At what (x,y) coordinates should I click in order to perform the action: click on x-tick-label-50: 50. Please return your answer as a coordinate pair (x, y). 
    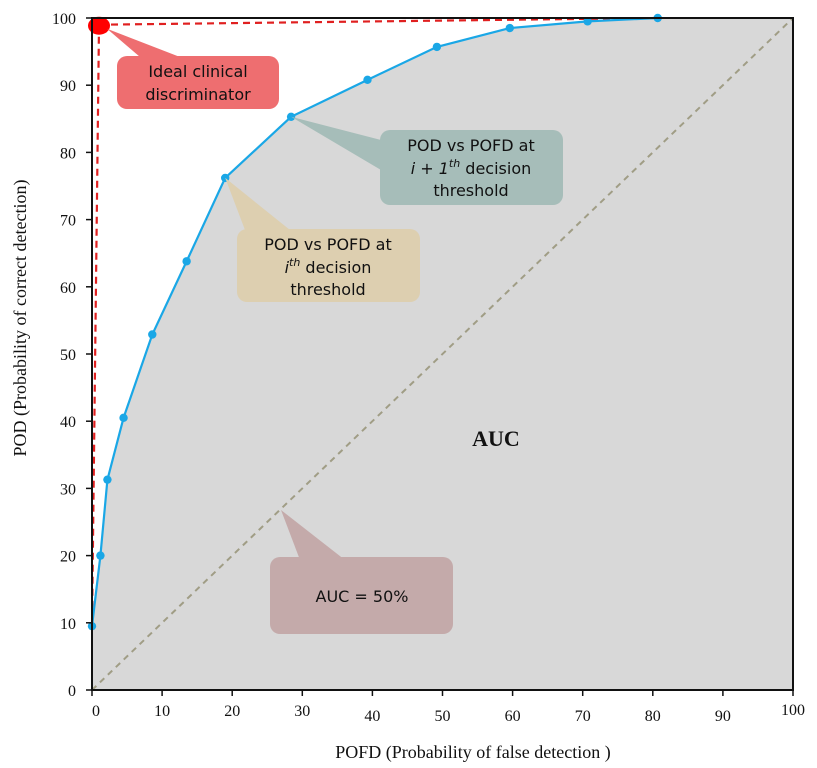
    Looking at the image, I should click on (443, 716).